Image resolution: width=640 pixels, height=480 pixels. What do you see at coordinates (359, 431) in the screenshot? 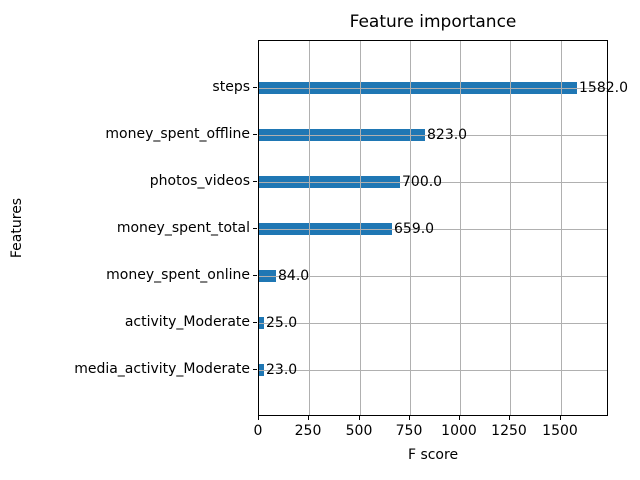
I see `x-tick-label-500: 500` at bounding box center [359, 431].